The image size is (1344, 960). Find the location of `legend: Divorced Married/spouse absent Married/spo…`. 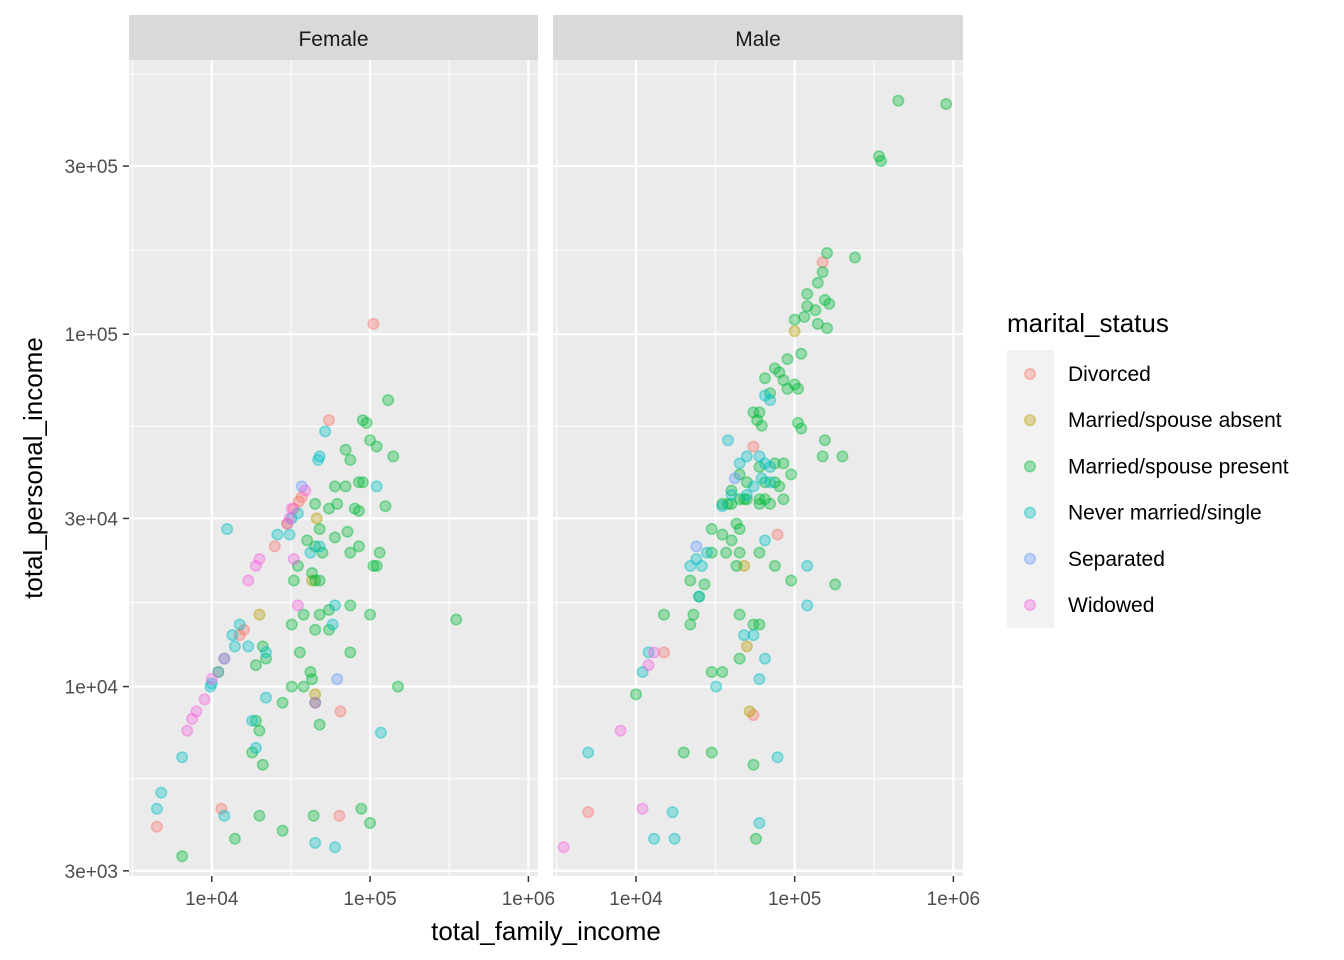

legend: Divorced Married/spouse absent Married/spo… is located at coordinates (1148, 489).